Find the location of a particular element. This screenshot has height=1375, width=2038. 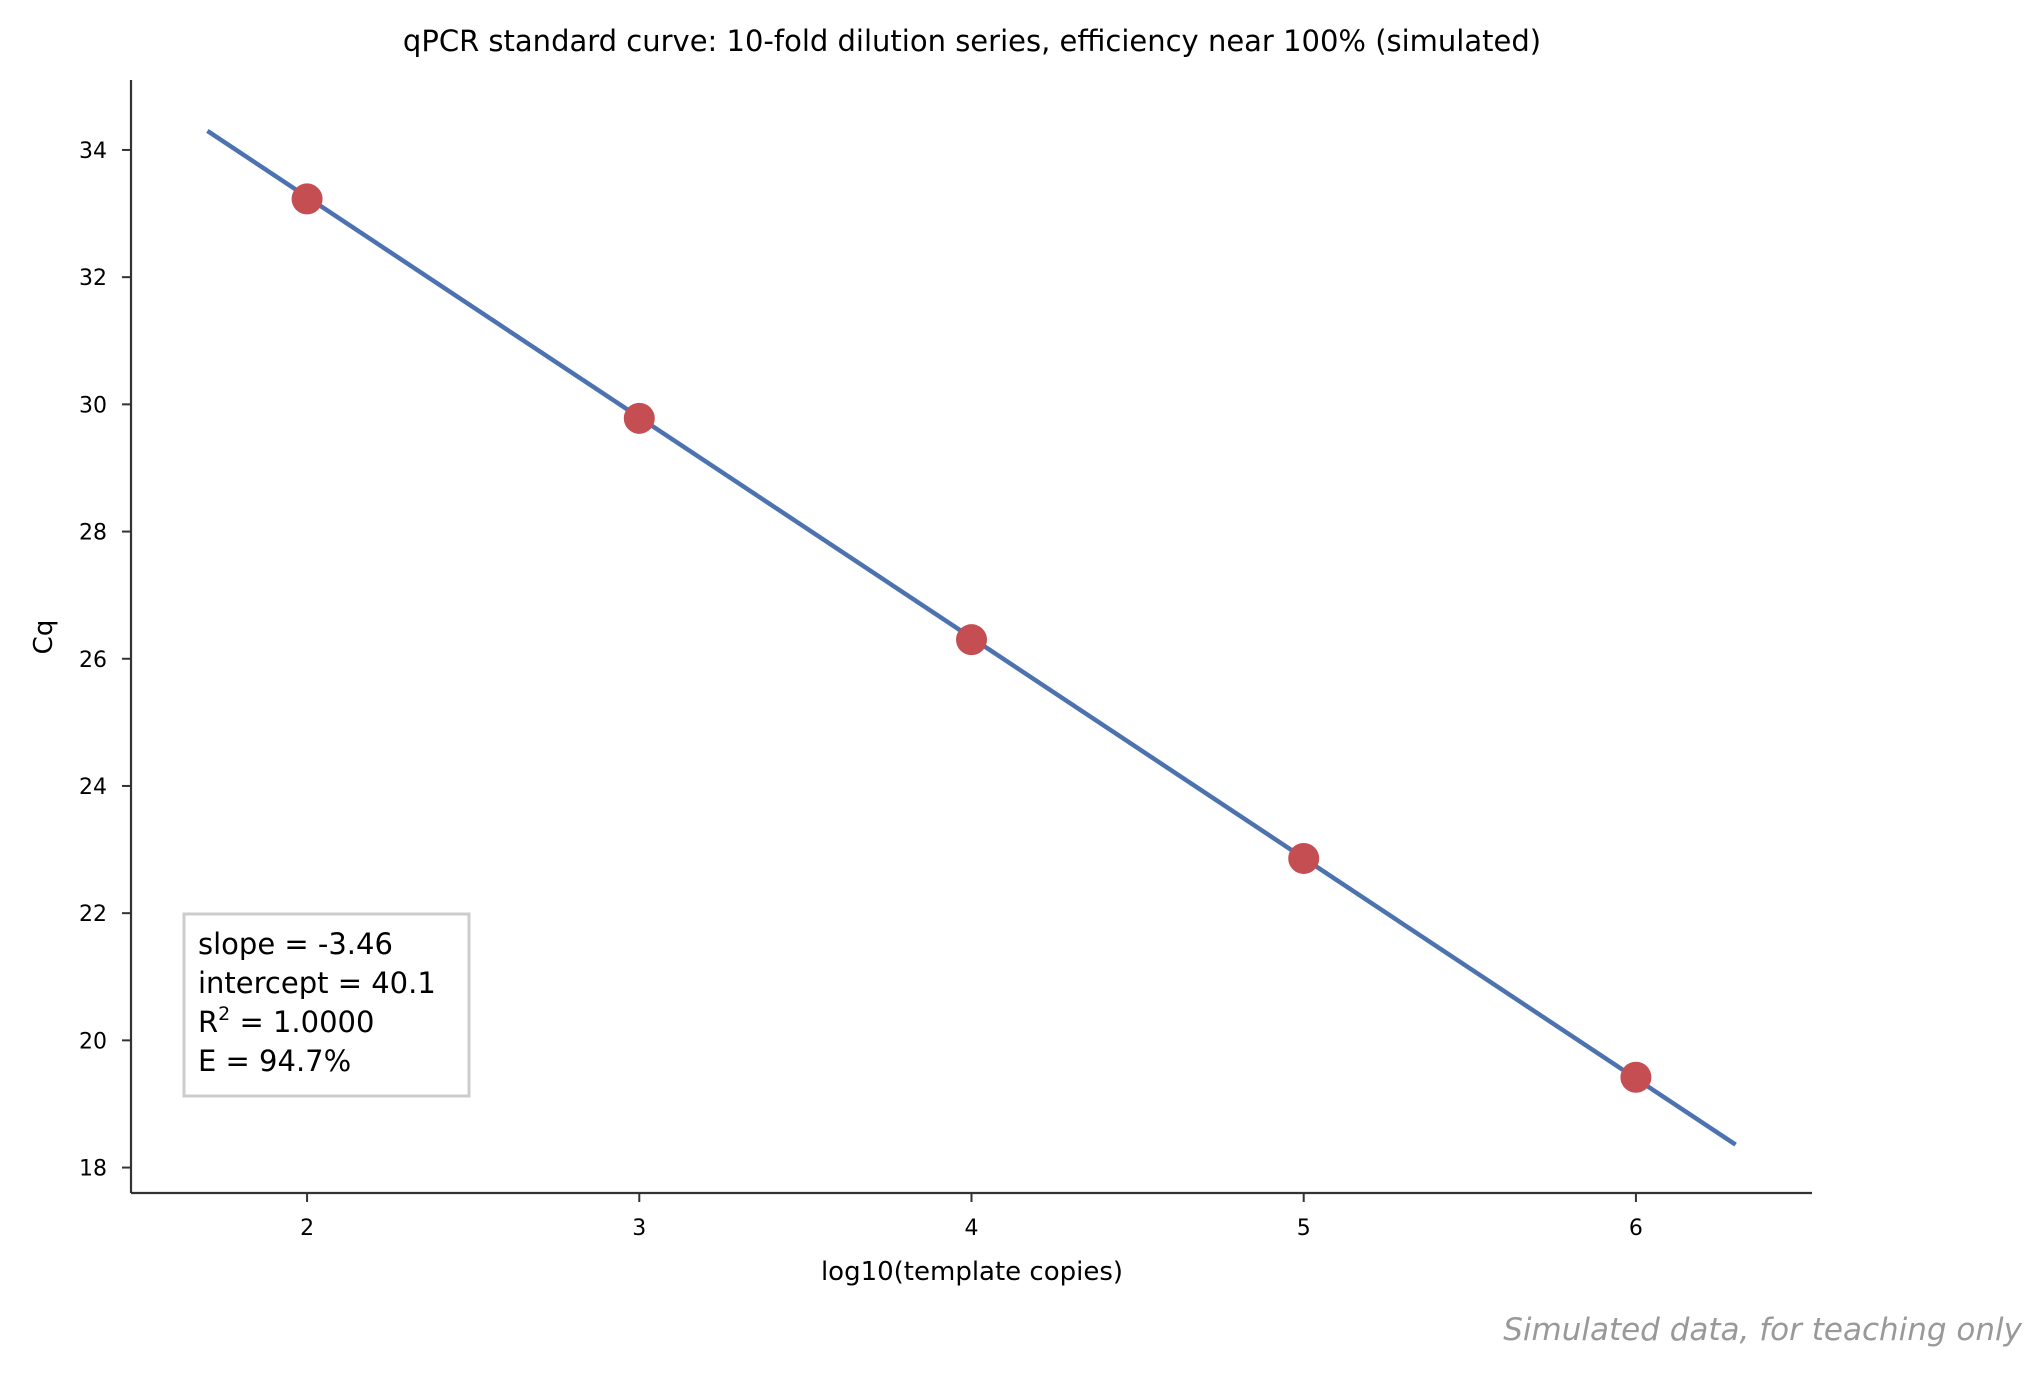

x-tick-label: 5 is located at coordinates (1304, 1228).